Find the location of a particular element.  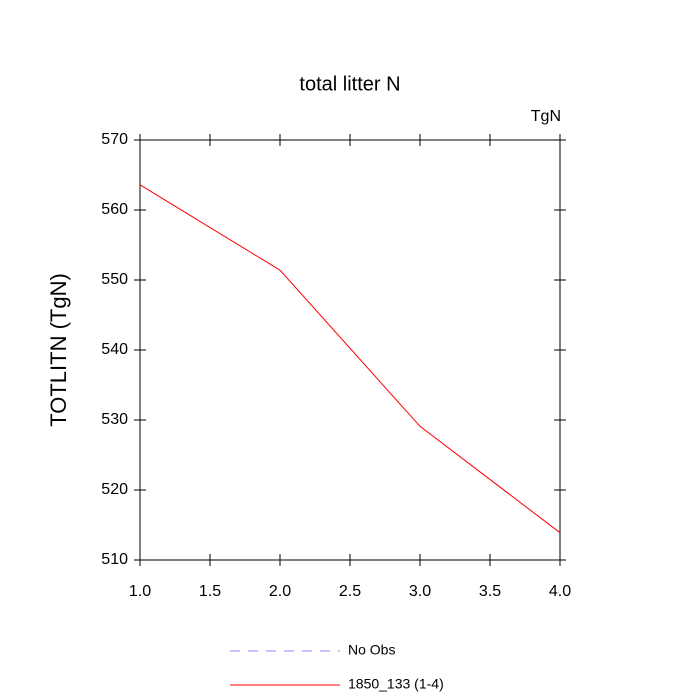

y-tick-label: 510 is located at coordinates (114, 559).